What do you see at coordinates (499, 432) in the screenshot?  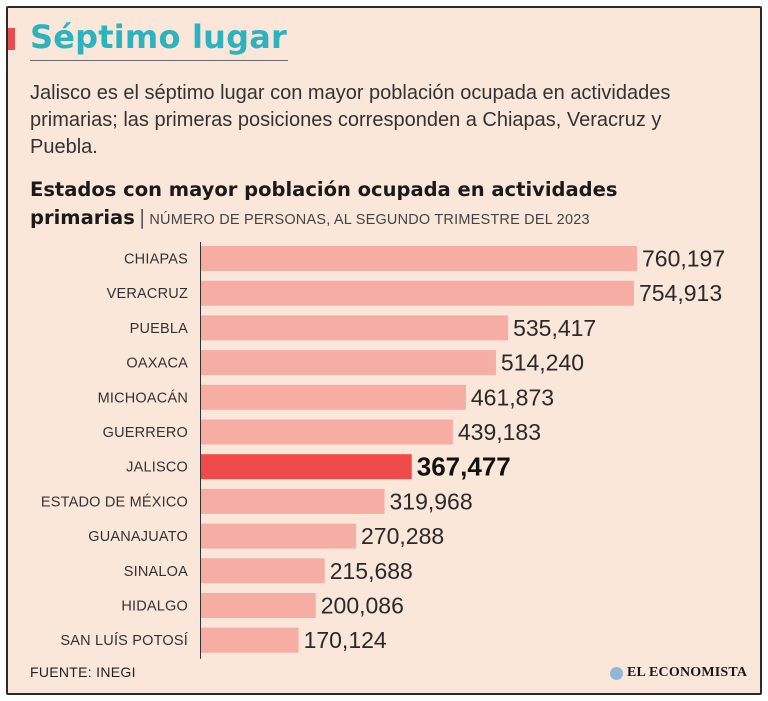 I see `value-label: 439,183` at bounding box center [499, 432].